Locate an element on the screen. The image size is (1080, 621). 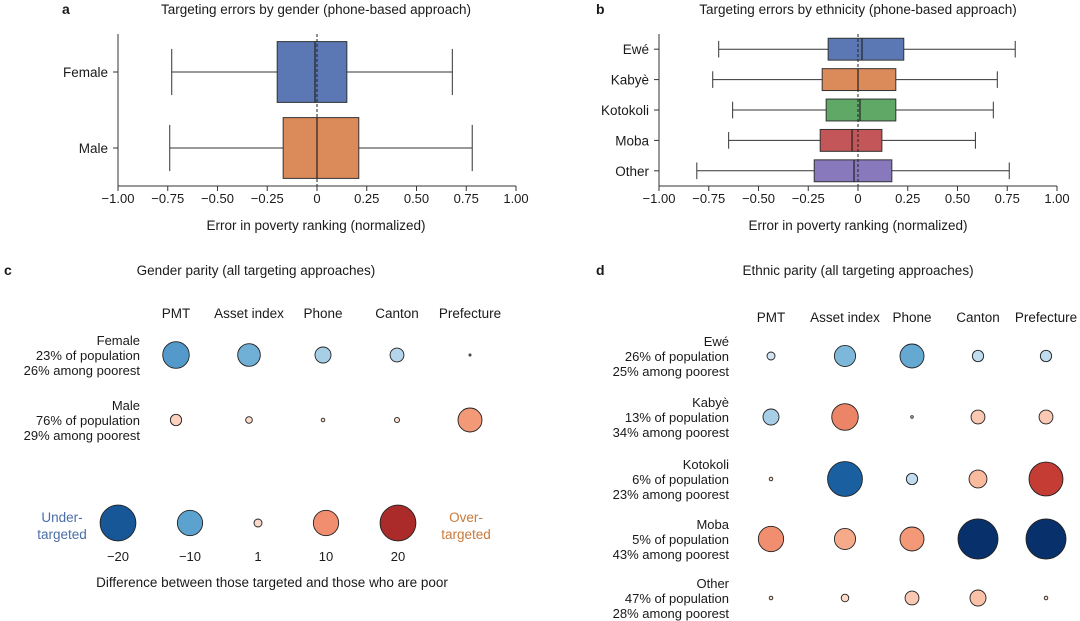
b-category-label: Moba is located at coordinates (632, 140).